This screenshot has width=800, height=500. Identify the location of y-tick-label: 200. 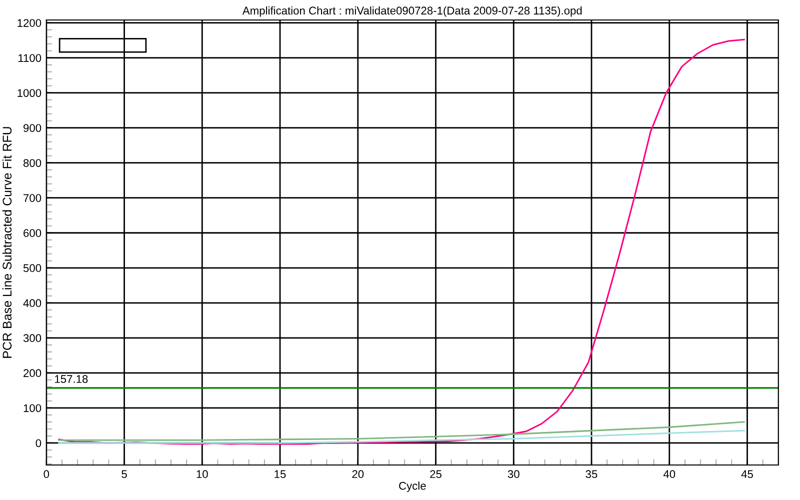
(33, 373).